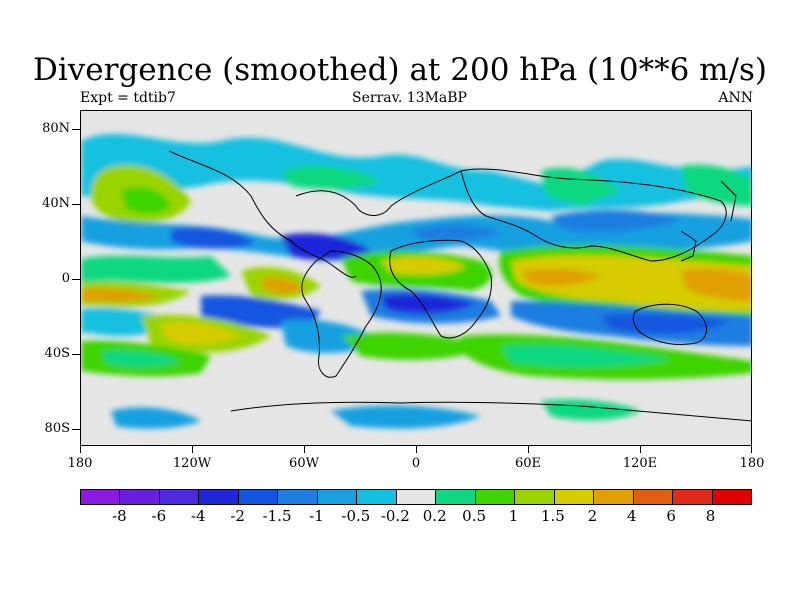 Image resolution: width=800 pixels, height=600 pixels. Describe the element at coordinates (751, 449) in the screenshot. I see `tick-180e` at that location.